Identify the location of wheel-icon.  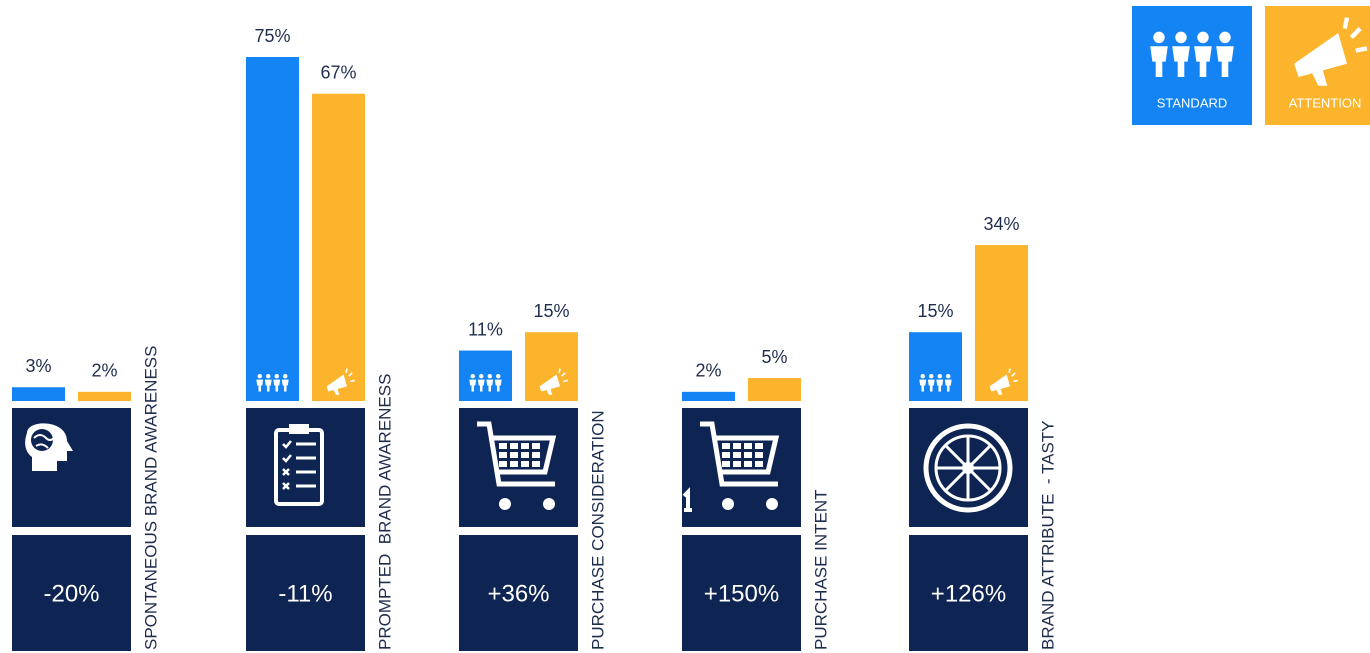
(968, 468).